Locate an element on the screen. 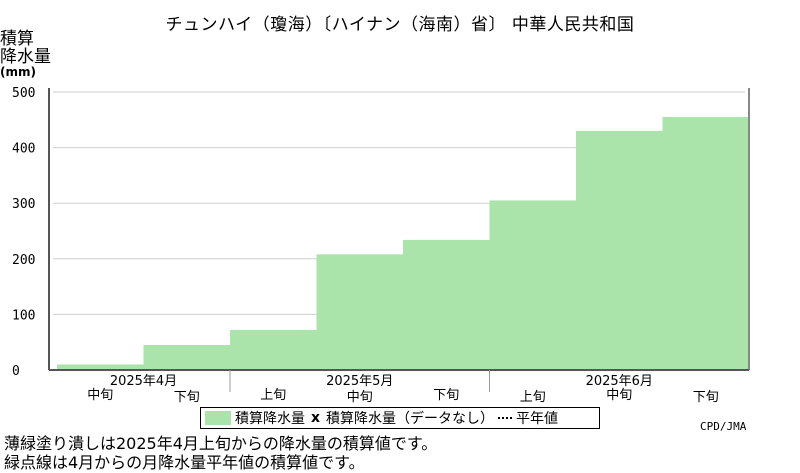 This screenshot has width=800, height=473. chart-title: チュンハイ（瓊海）〔ハイナン（海南）省〕 中華人民共和国 is located at coordinates (400, 25).